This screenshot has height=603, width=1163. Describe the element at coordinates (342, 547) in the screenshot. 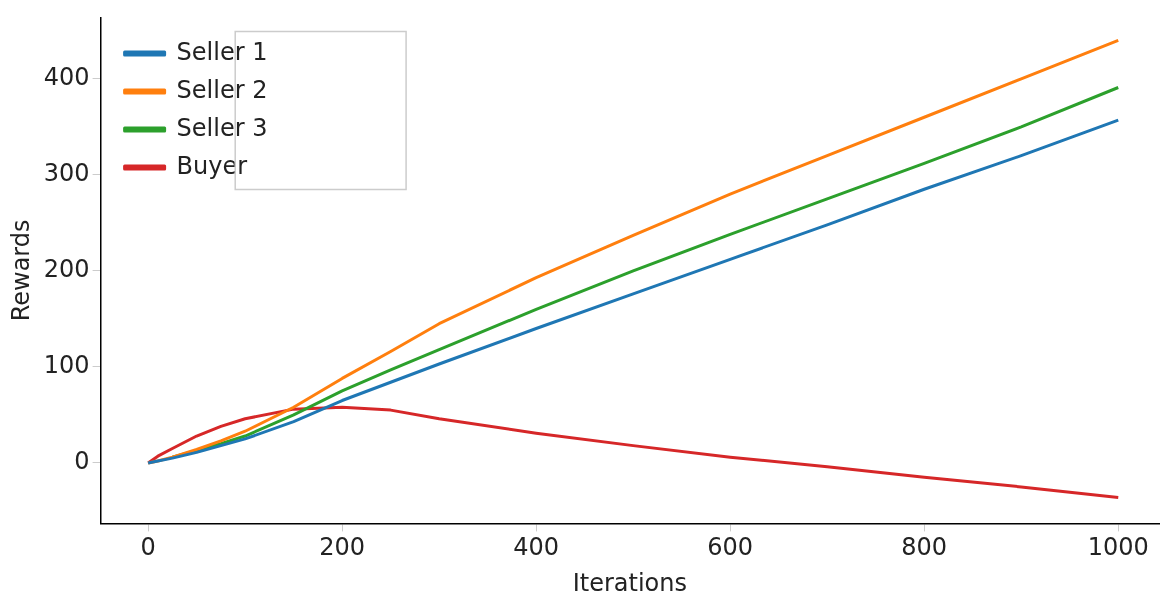

I see `x-tick-label: 200` at that location.